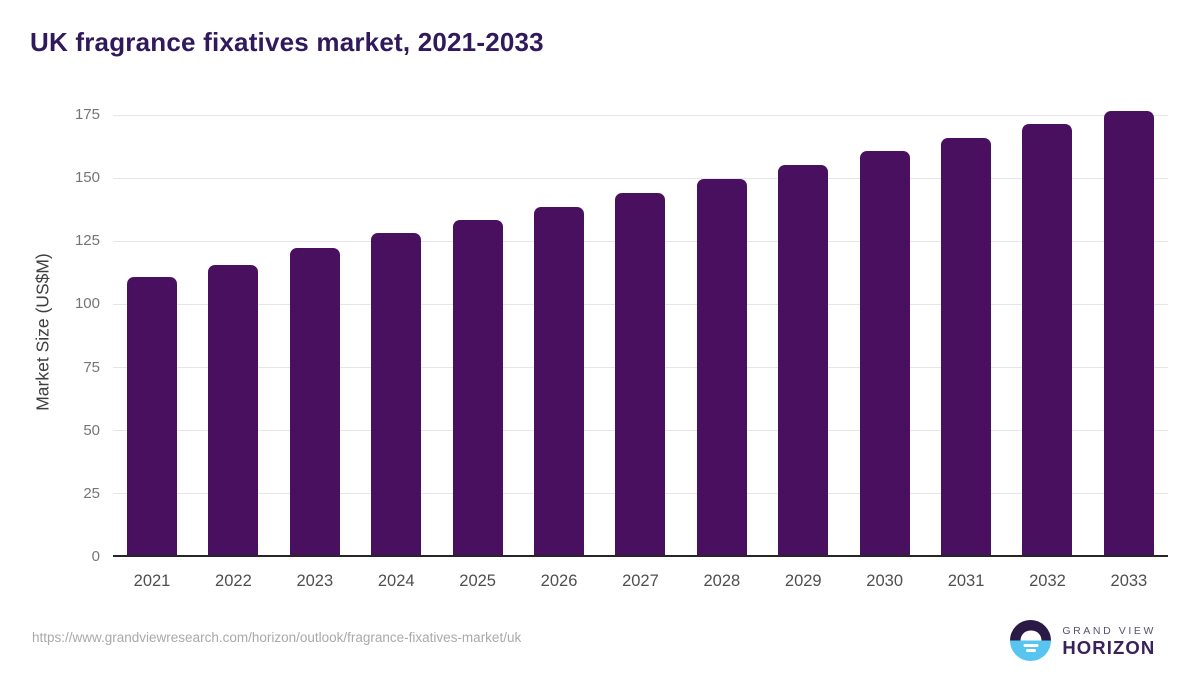 The height and width of the screenshot is (675, 1200). Describe the element at coordinates (42, 332) in the screenshot. I see `y-axis-title: Market Size (US$M)` at that location.